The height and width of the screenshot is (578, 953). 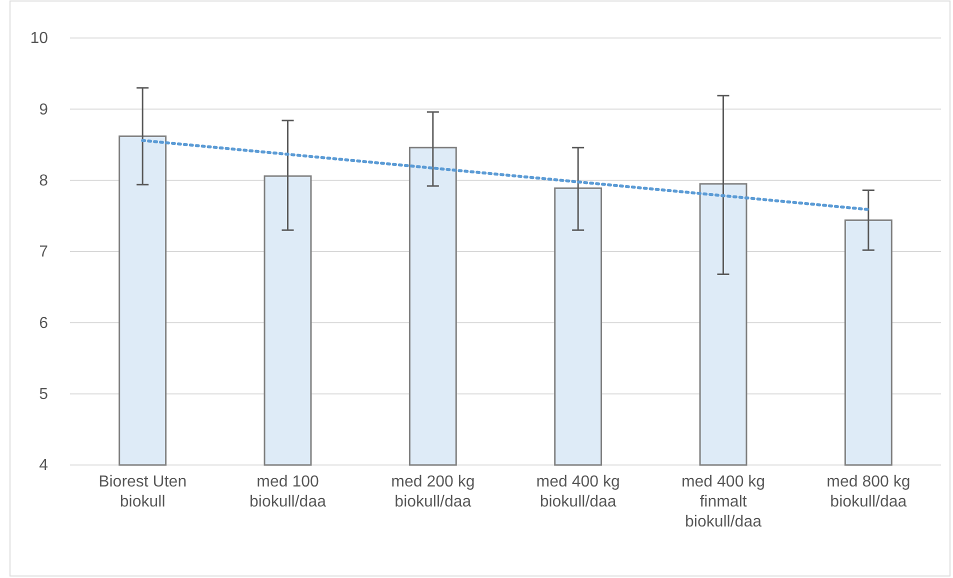 What do you see at coordinates (43, 465) in the screenshot?
I see `y-tick-label: 4` at bounding box center [43, 465].